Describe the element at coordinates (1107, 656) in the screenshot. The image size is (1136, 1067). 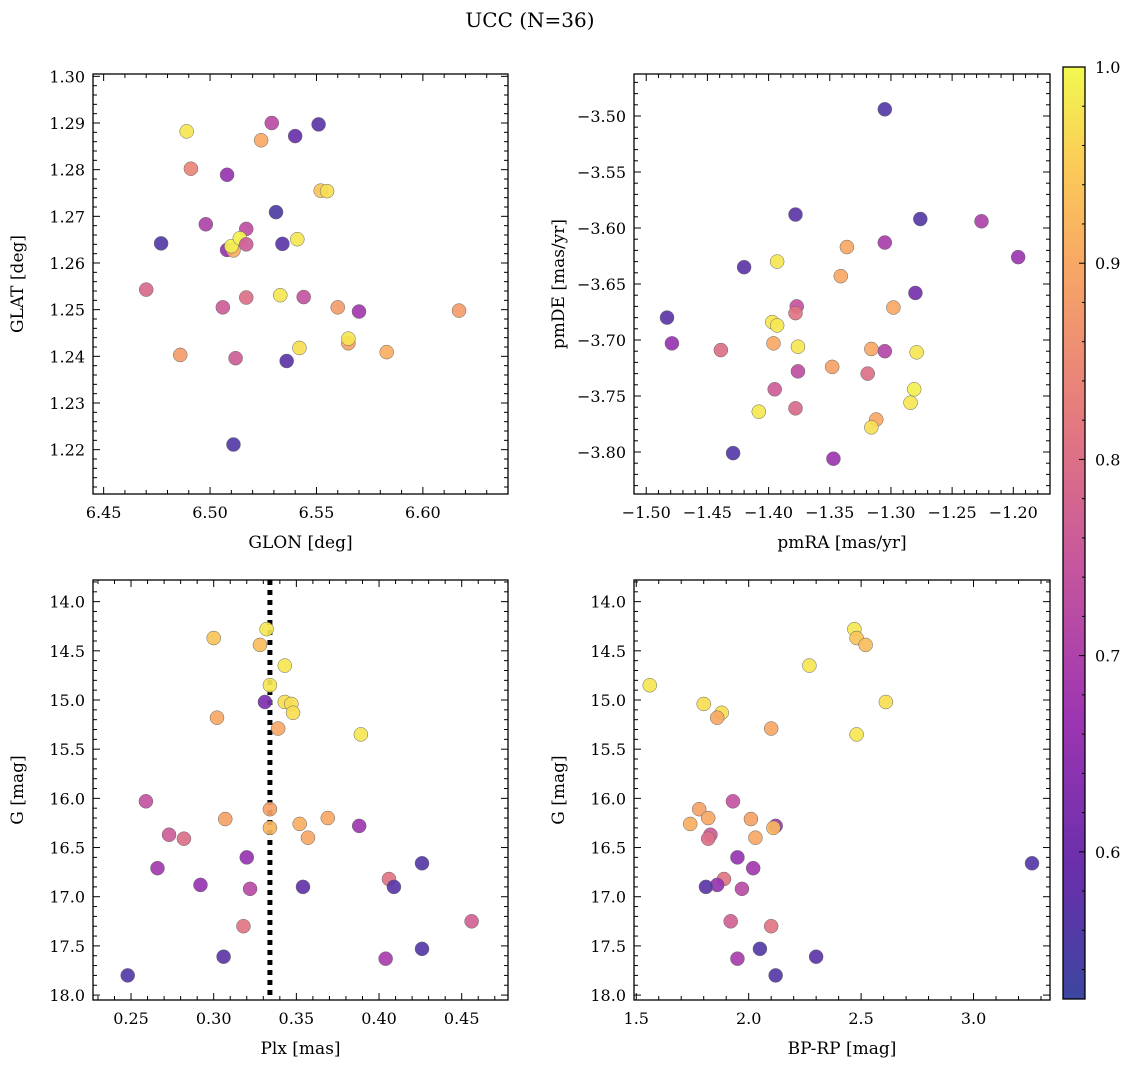
I see `colorbar-tick-label: 0.7` at that location.